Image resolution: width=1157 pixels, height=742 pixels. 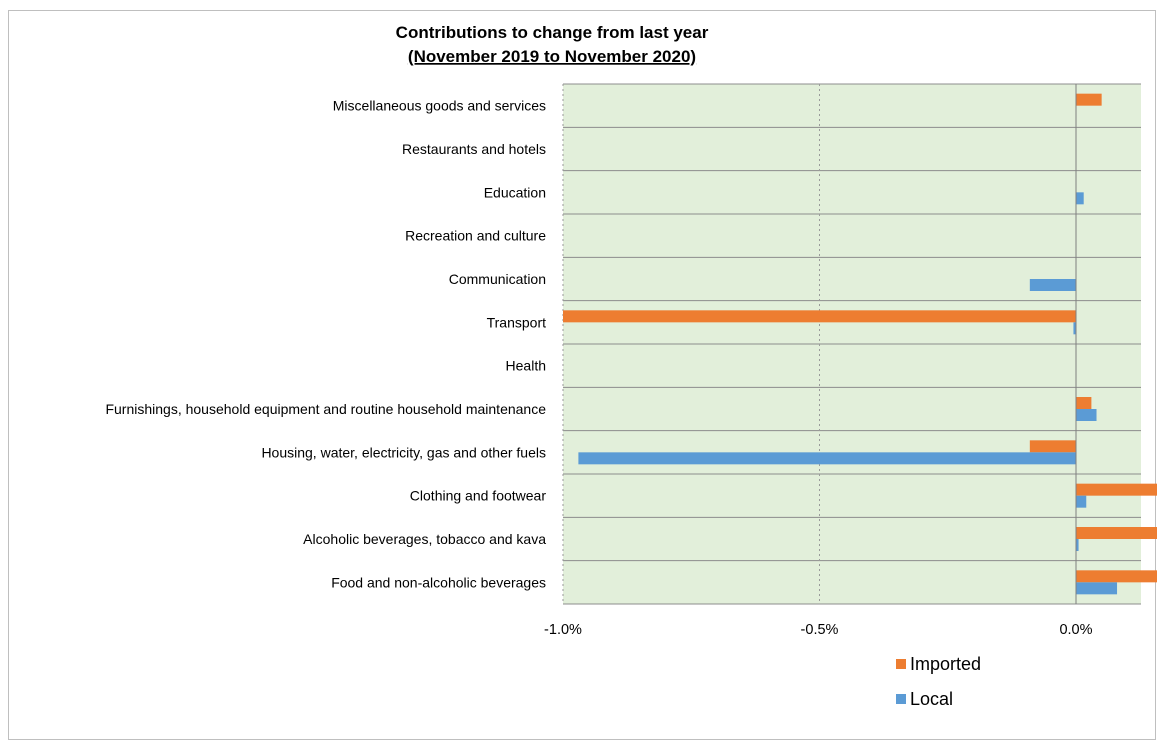 What do you see at coordinates (563, 630) in the screenshot?
I see `x-tick-label: -1.0%` at bounding box center [563, 630].